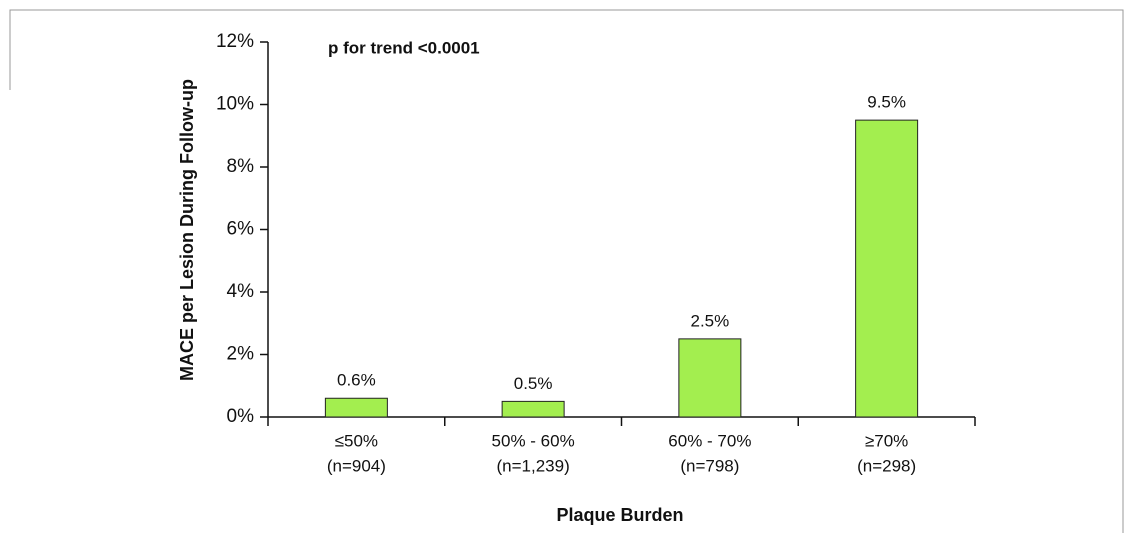 The width and height of the screenshot is (1133, 533). What do you see at coordinates (241, 416) in the screenshot?
I see `y-tick-label: 0%` at bounding box center [241, 416].